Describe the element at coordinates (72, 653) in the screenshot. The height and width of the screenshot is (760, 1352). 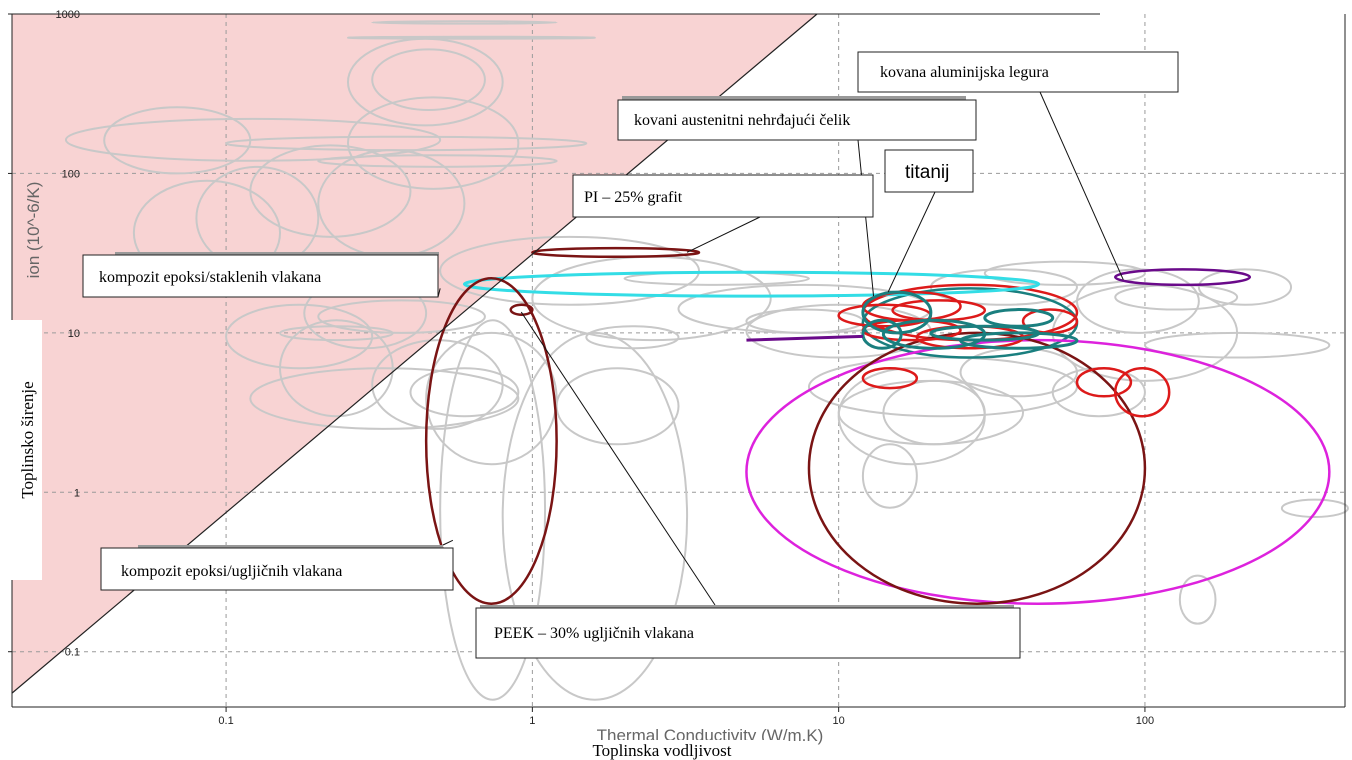
I see `y-tick-label-0: 0.1` at that location.